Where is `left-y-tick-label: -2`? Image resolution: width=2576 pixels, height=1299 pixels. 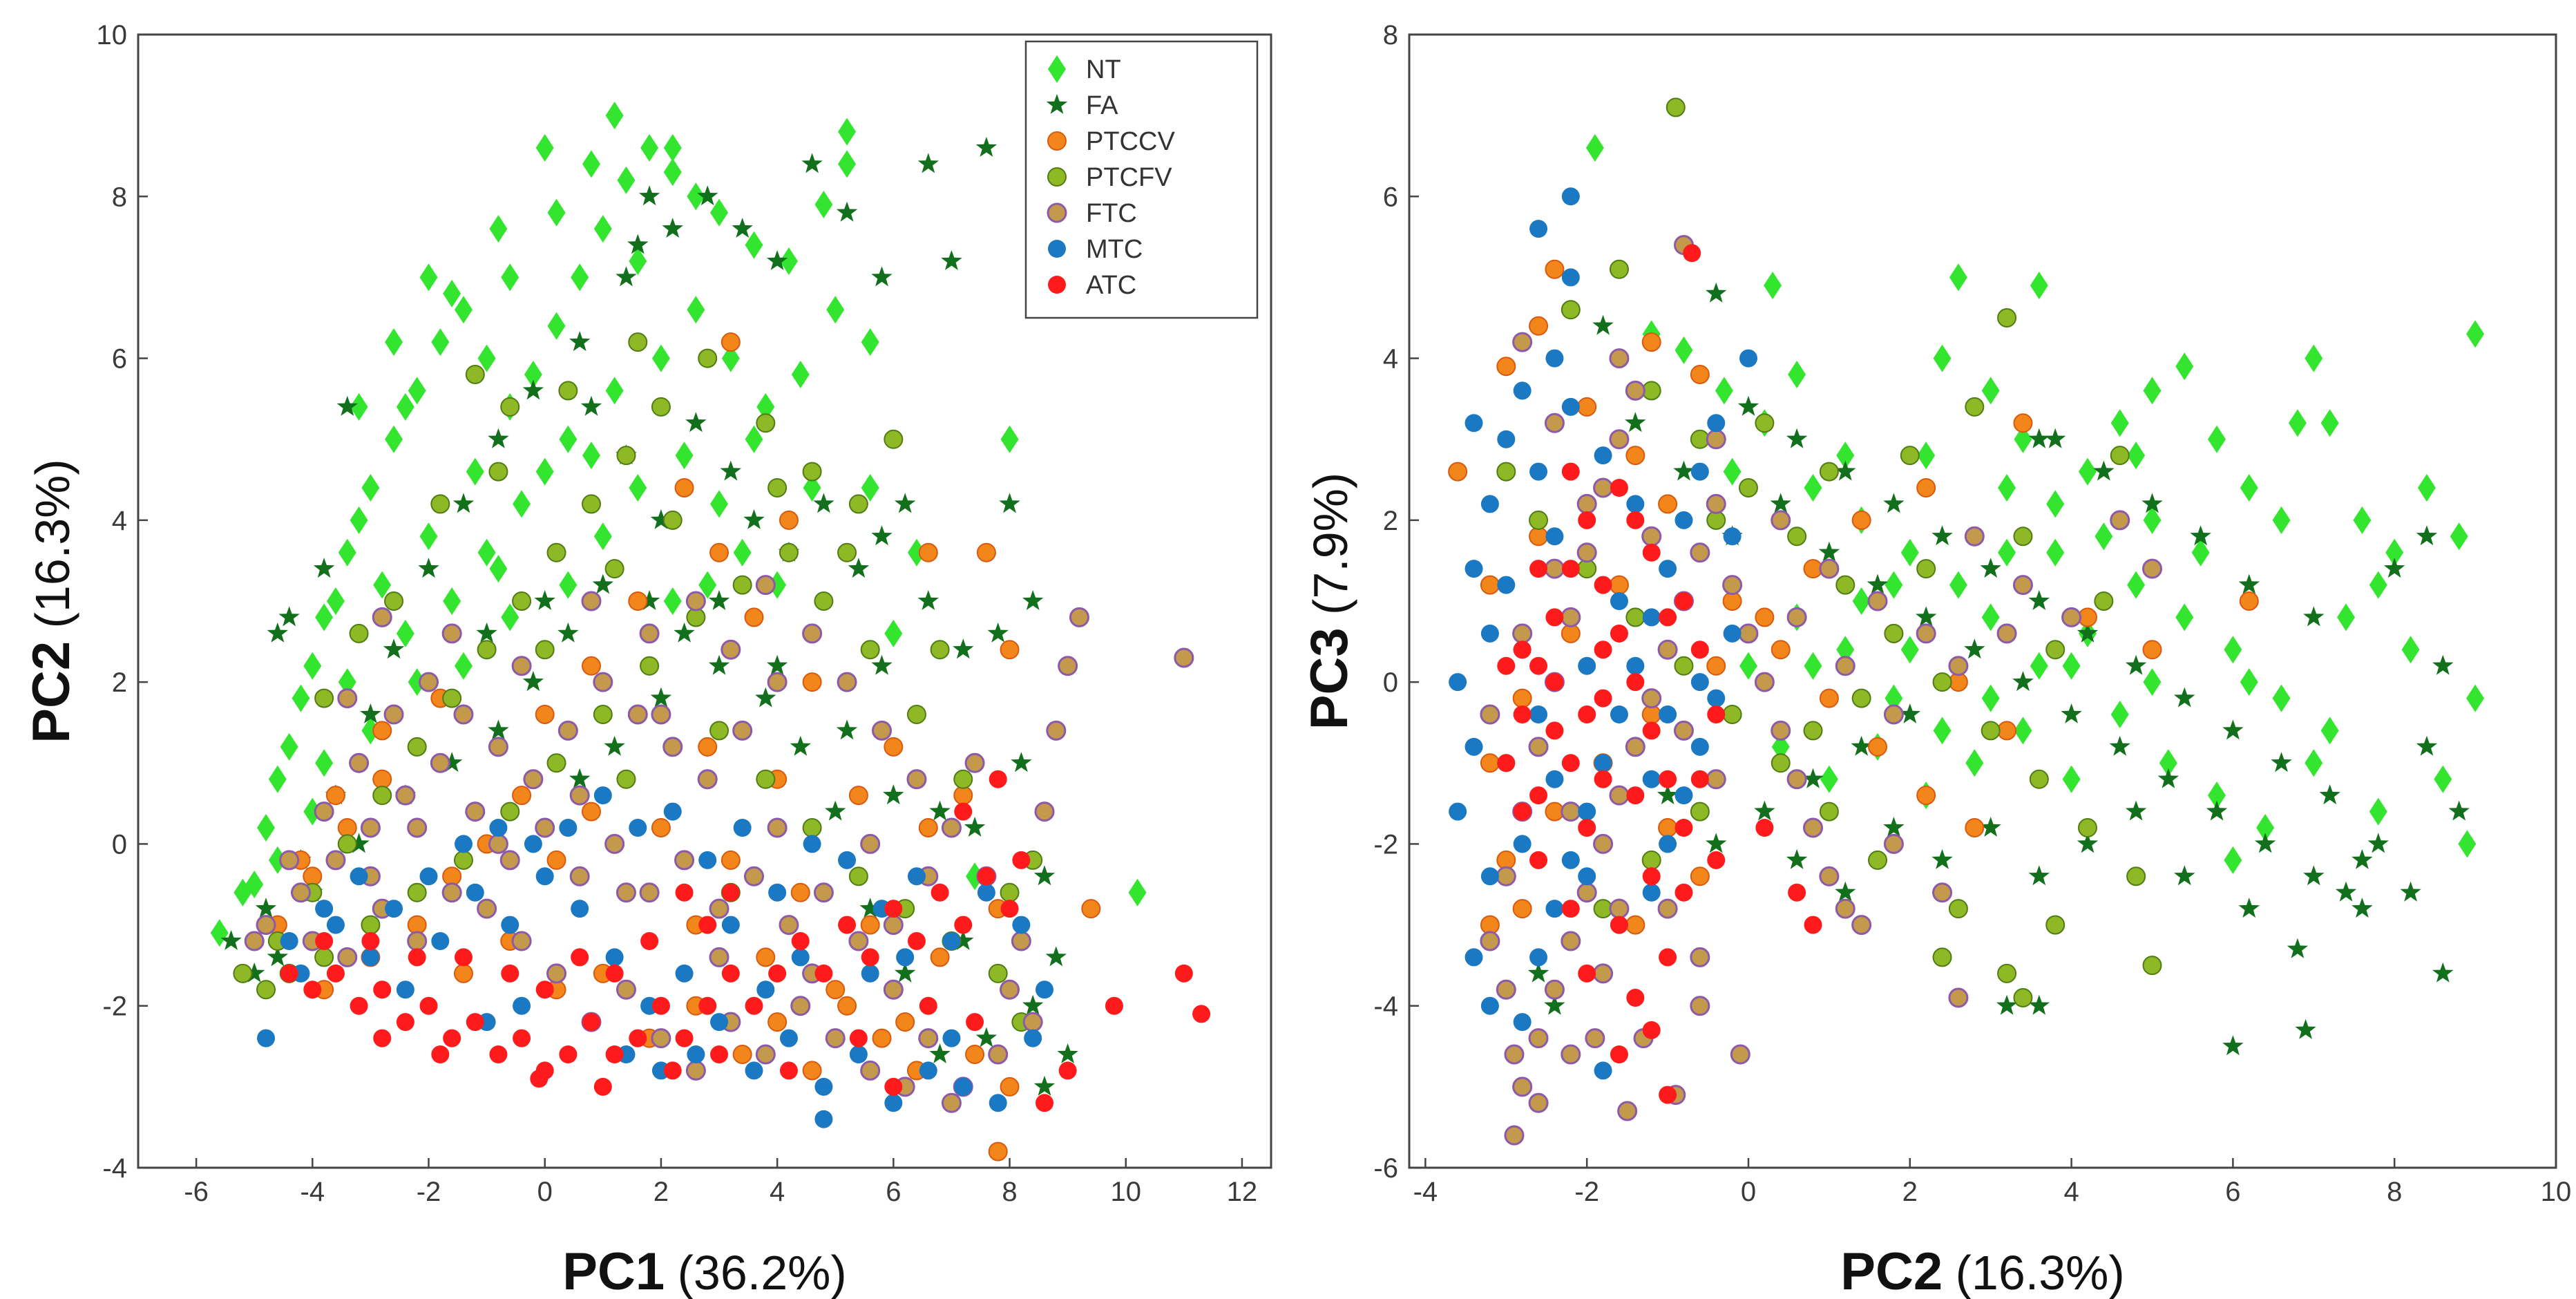 left-y-tick-label: -2 is located at coordinates (115, 1007).